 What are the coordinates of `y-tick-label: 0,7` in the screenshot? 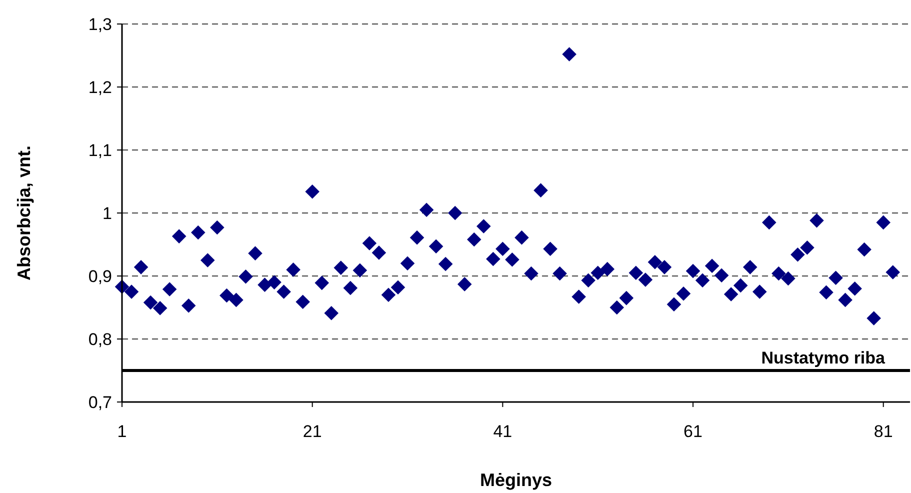 It's located at (100, 402).